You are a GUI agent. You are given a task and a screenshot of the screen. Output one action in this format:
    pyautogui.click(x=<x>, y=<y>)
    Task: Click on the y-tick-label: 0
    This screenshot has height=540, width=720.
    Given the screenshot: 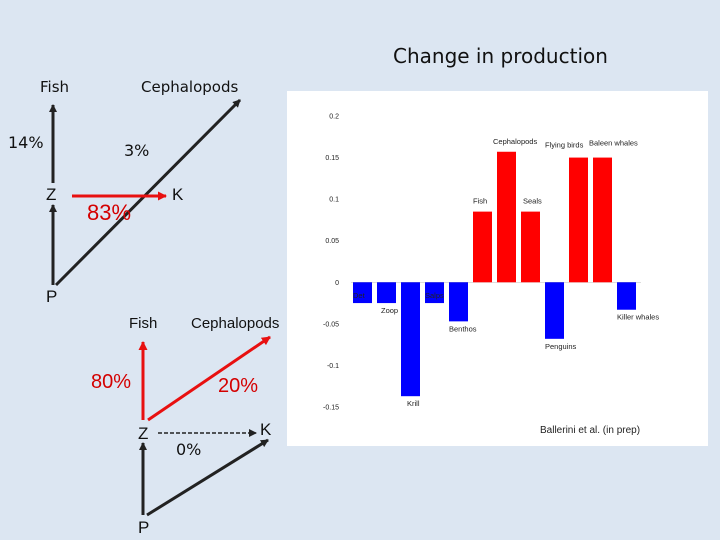 What is the action you would take?
    pyautogui.click(x=337, y=283)
    